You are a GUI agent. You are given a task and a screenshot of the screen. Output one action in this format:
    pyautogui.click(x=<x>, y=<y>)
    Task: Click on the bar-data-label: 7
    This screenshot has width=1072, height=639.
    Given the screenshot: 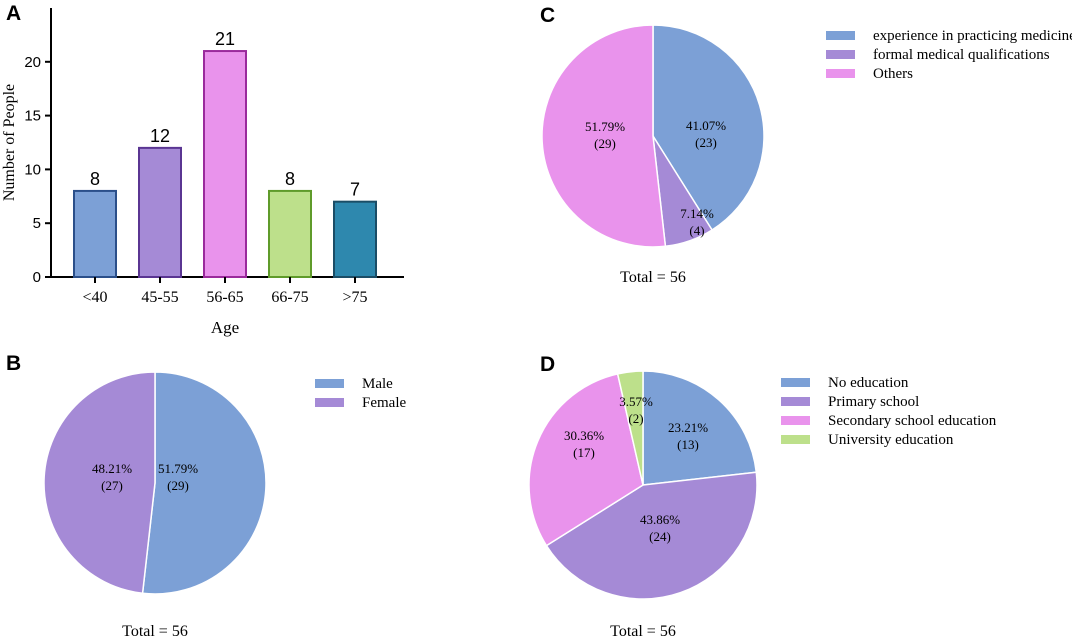 What is the action you would take?
    pyautogui.click(x=355, y=190)
    